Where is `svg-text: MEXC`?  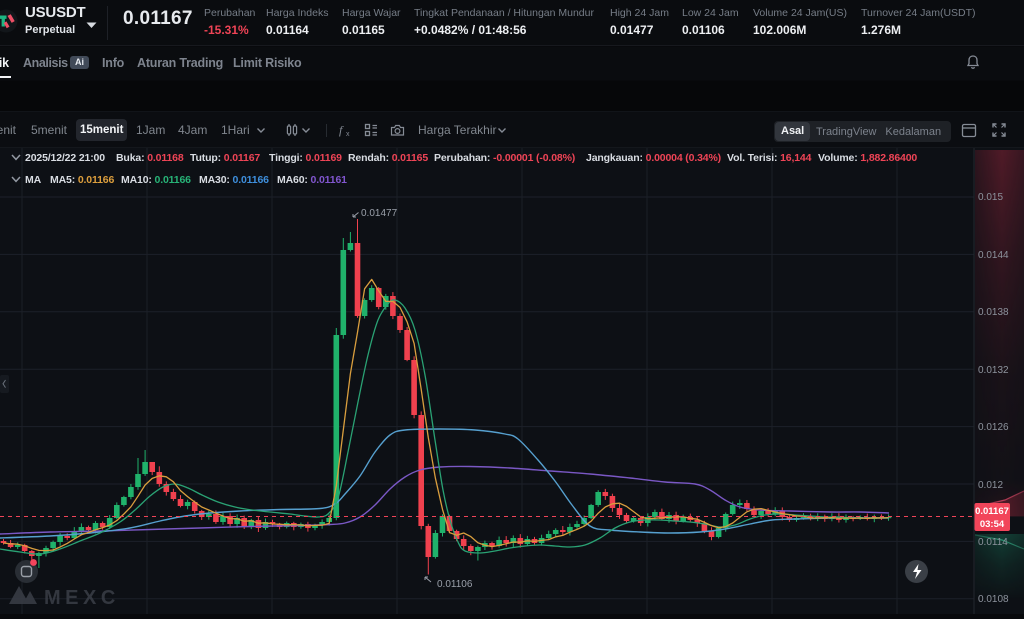
svg-text: MEXC is located at coordinates (82, 598).